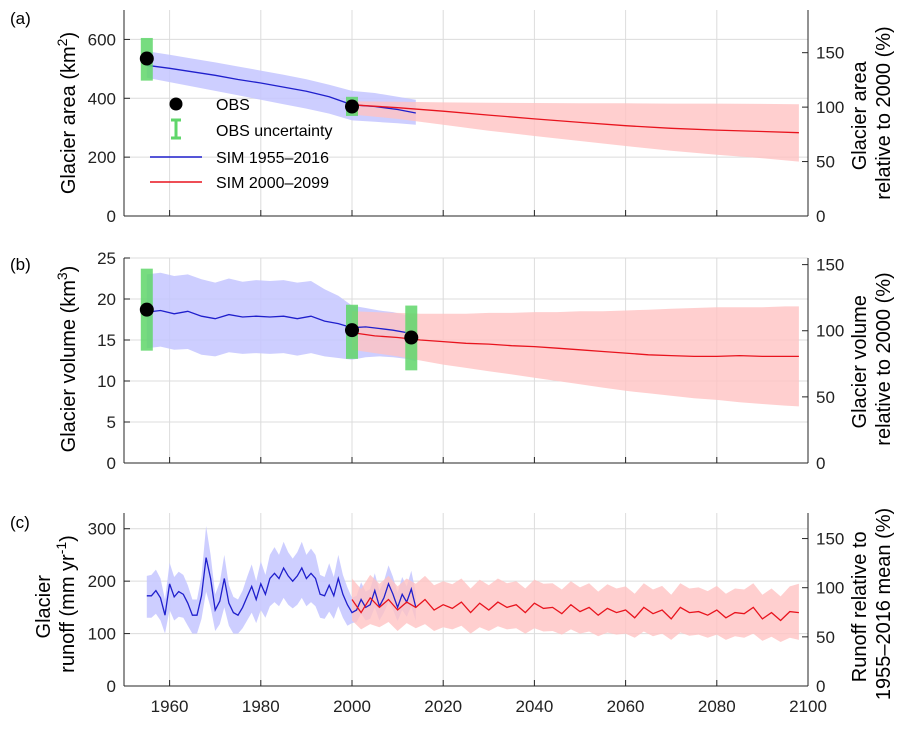 This screenshot has height=755, width=920. Describe the element at coordinates (106, 258) in the screenshot. I see `y-tick-label: 25` at that location.